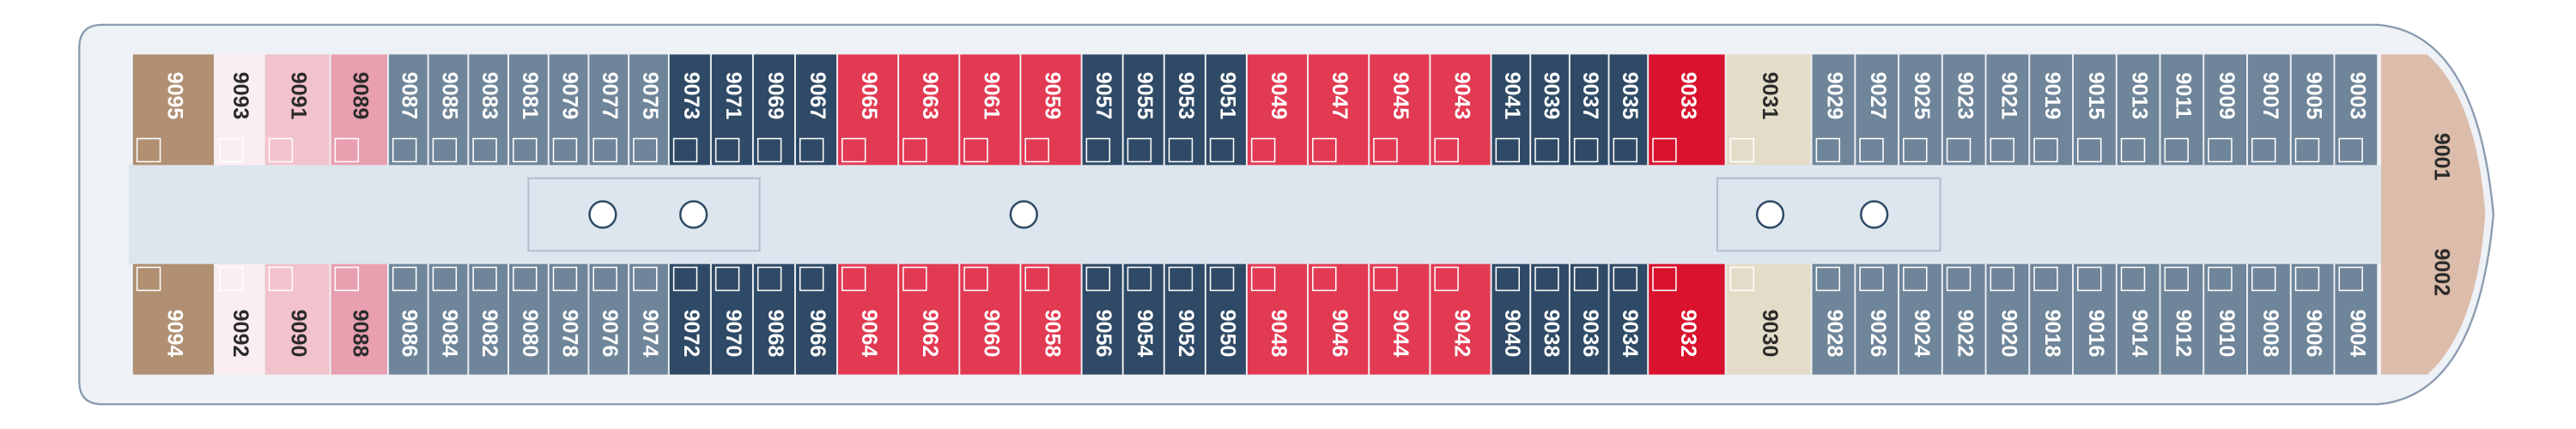  What do you see at coordinates (1052, 334) in the screenshot?
I see `cabin-number: 9058` at bounding box center [1052, 334].